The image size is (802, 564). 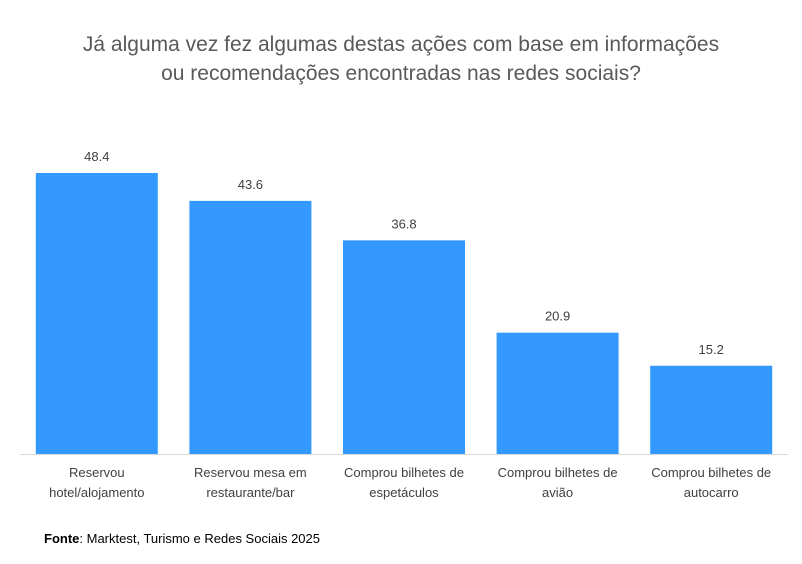 What do you see at coordinates (250, 492) in the screenshot?
I see `category-label-1-1: restaurante/bar` at bounding box center [250, 492].